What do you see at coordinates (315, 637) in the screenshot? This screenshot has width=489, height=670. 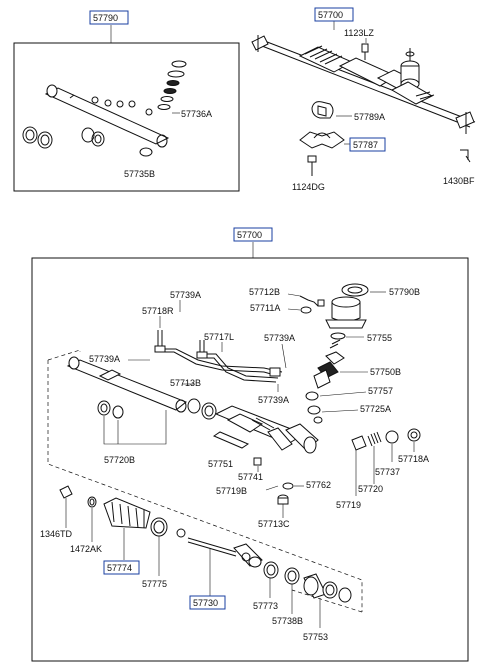 I see `label-57753: 57753` at bounding box center [315, 637].